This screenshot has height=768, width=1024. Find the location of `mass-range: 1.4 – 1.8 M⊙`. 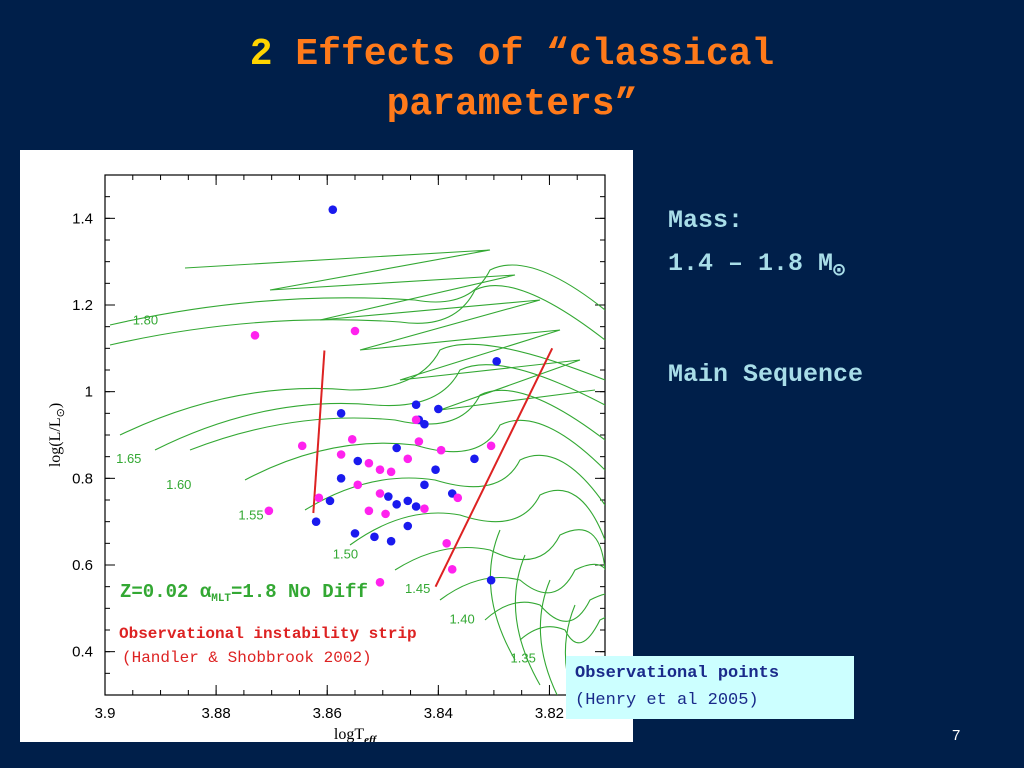

mass-range: 1.4 – 1.8 M⊙ is located at coordinates (756, 268).